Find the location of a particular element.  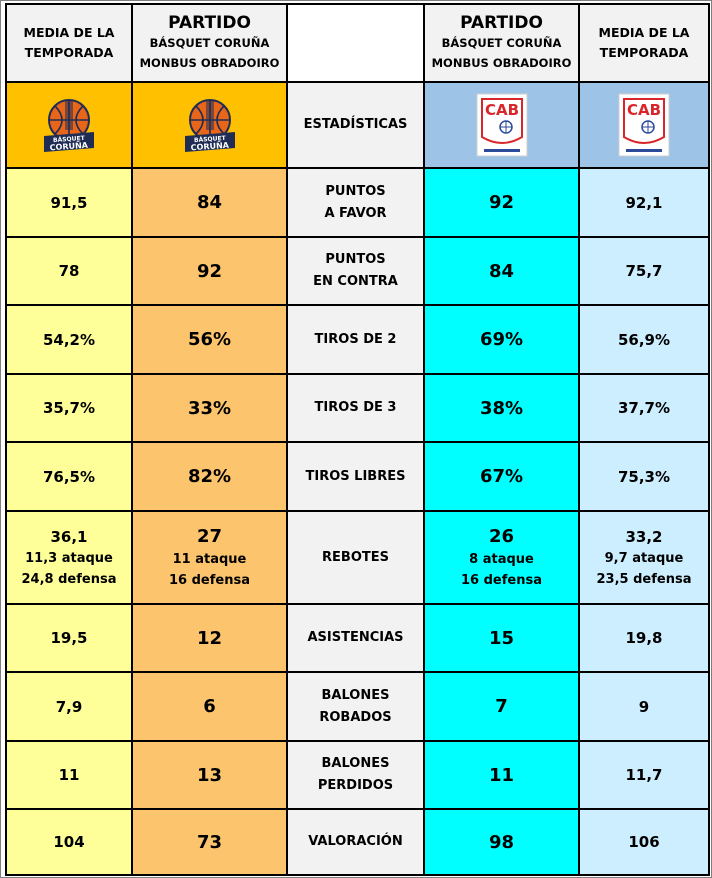

match-obradoiro: 7 is located at coordinates (501, 706).